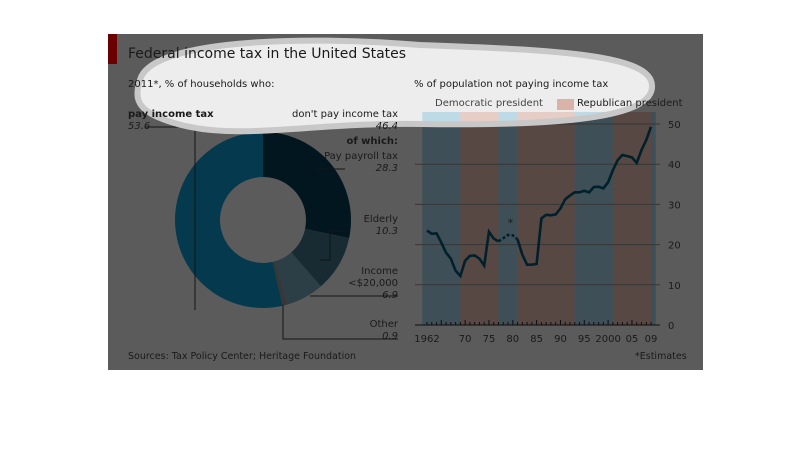  I want to click on right-subtitle: % of population not paying income tax, so click(511, 84).